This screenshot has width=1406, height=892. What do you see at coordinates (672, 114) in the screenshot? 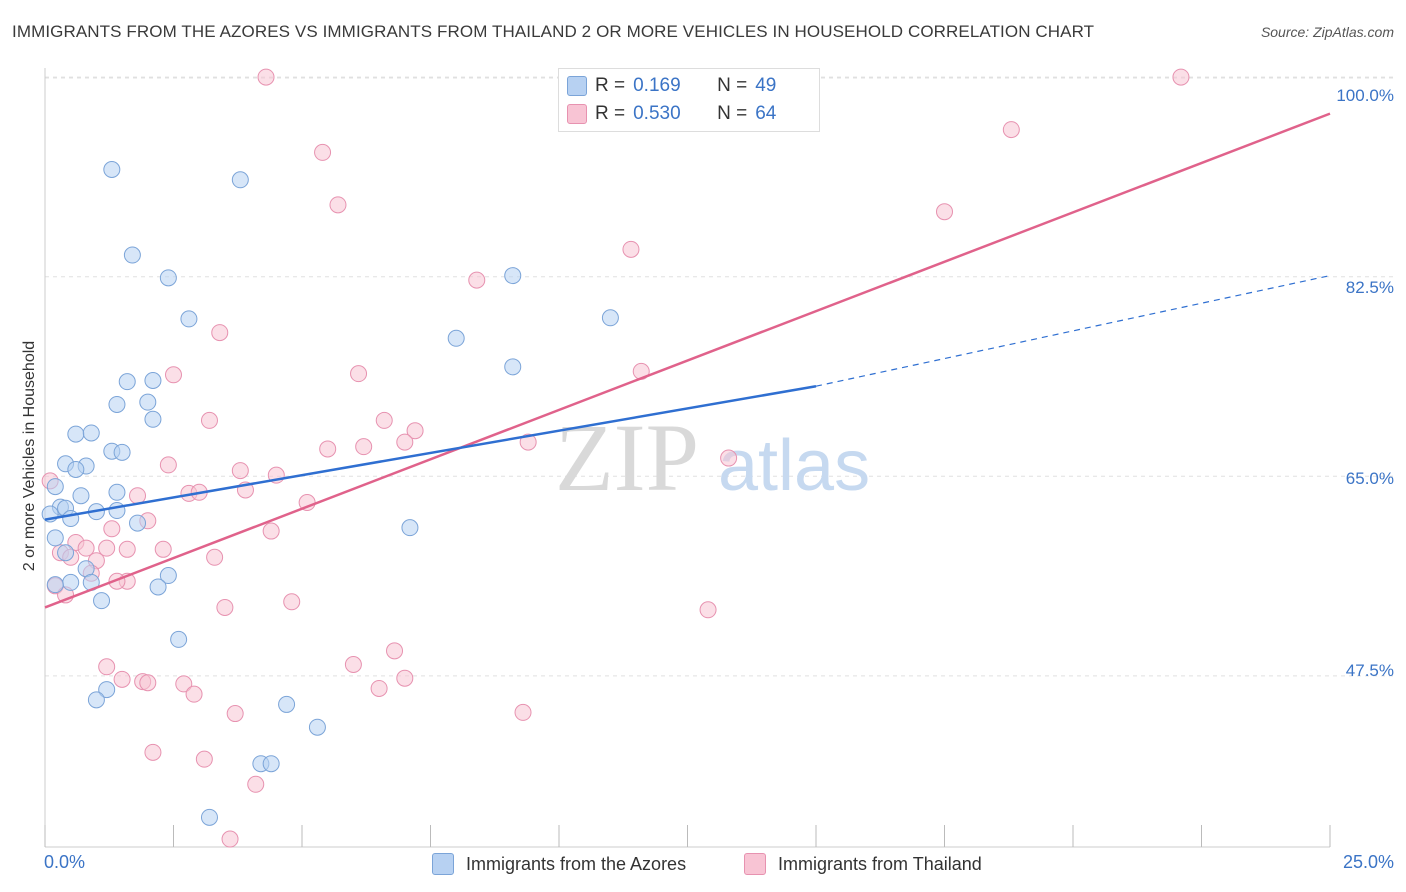
I see `legend-row-thailand: R = 0.530 N = 64` at bounding box center [672, 114].